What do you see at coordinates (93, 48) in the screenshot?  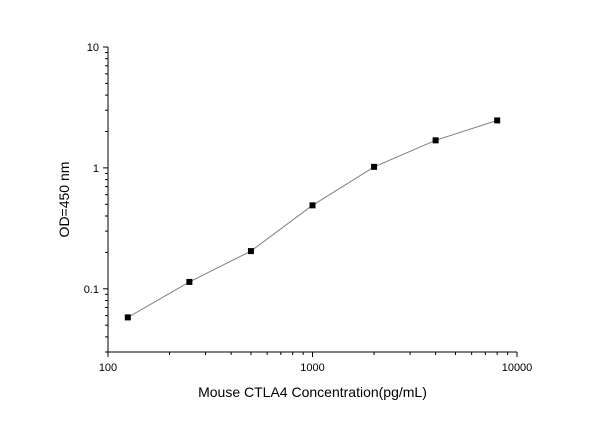 I see `y-tick-label: 10` at bounding box center [93, 48].